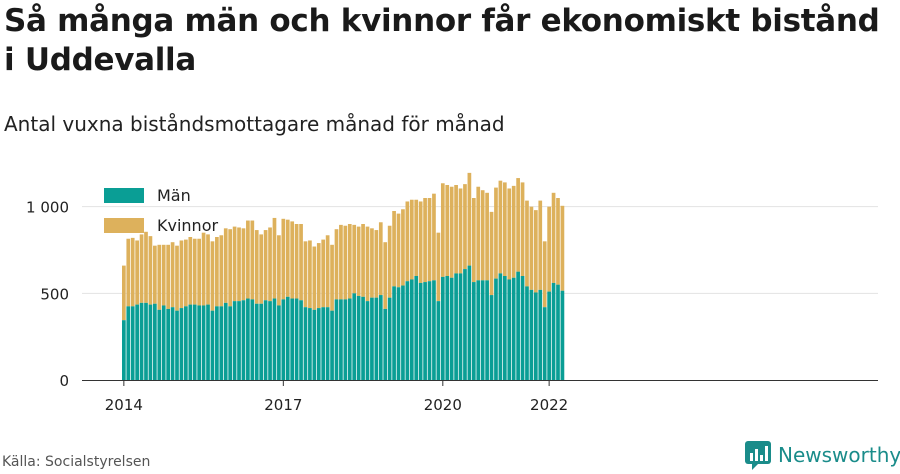 The height and width of the screenshot is (474, 900). I want to click on legend-label: Kvinnor, so click(187, 225).